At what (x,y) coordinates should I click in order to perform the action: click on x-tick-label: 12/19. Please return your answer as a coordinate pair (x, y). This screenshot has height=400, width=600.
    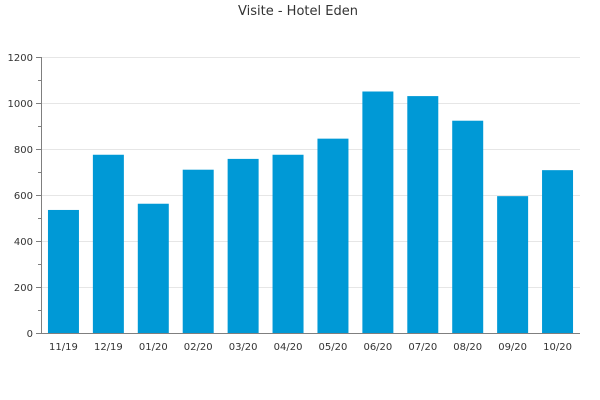
    Looking at the image, I should click on (108, 347).